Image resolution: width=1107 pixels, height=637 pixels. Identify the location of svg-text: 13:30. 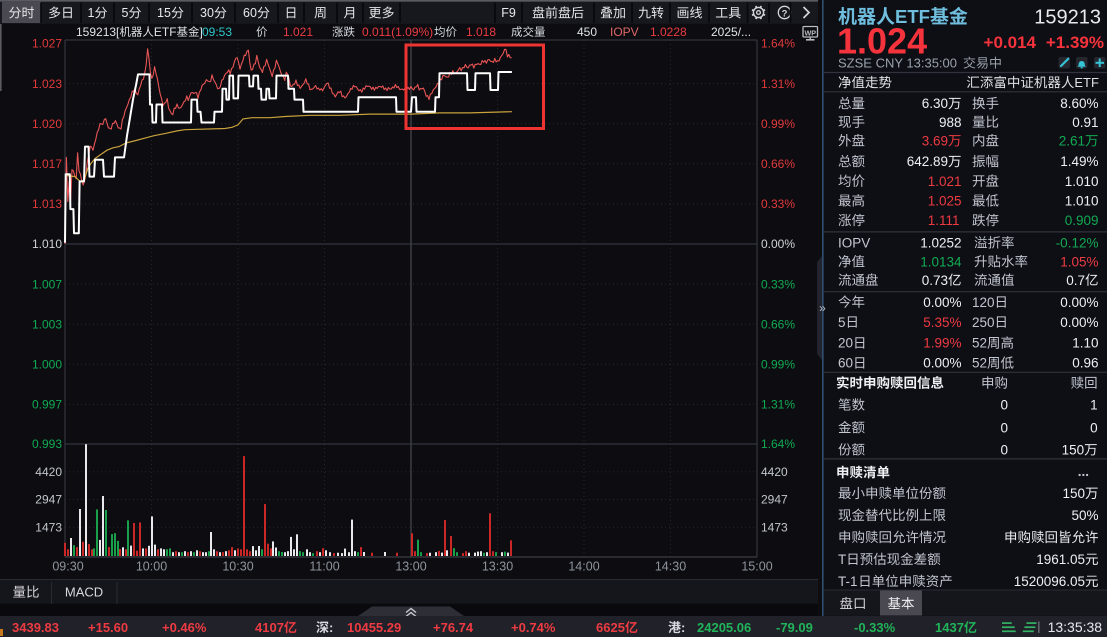
(497, 567).